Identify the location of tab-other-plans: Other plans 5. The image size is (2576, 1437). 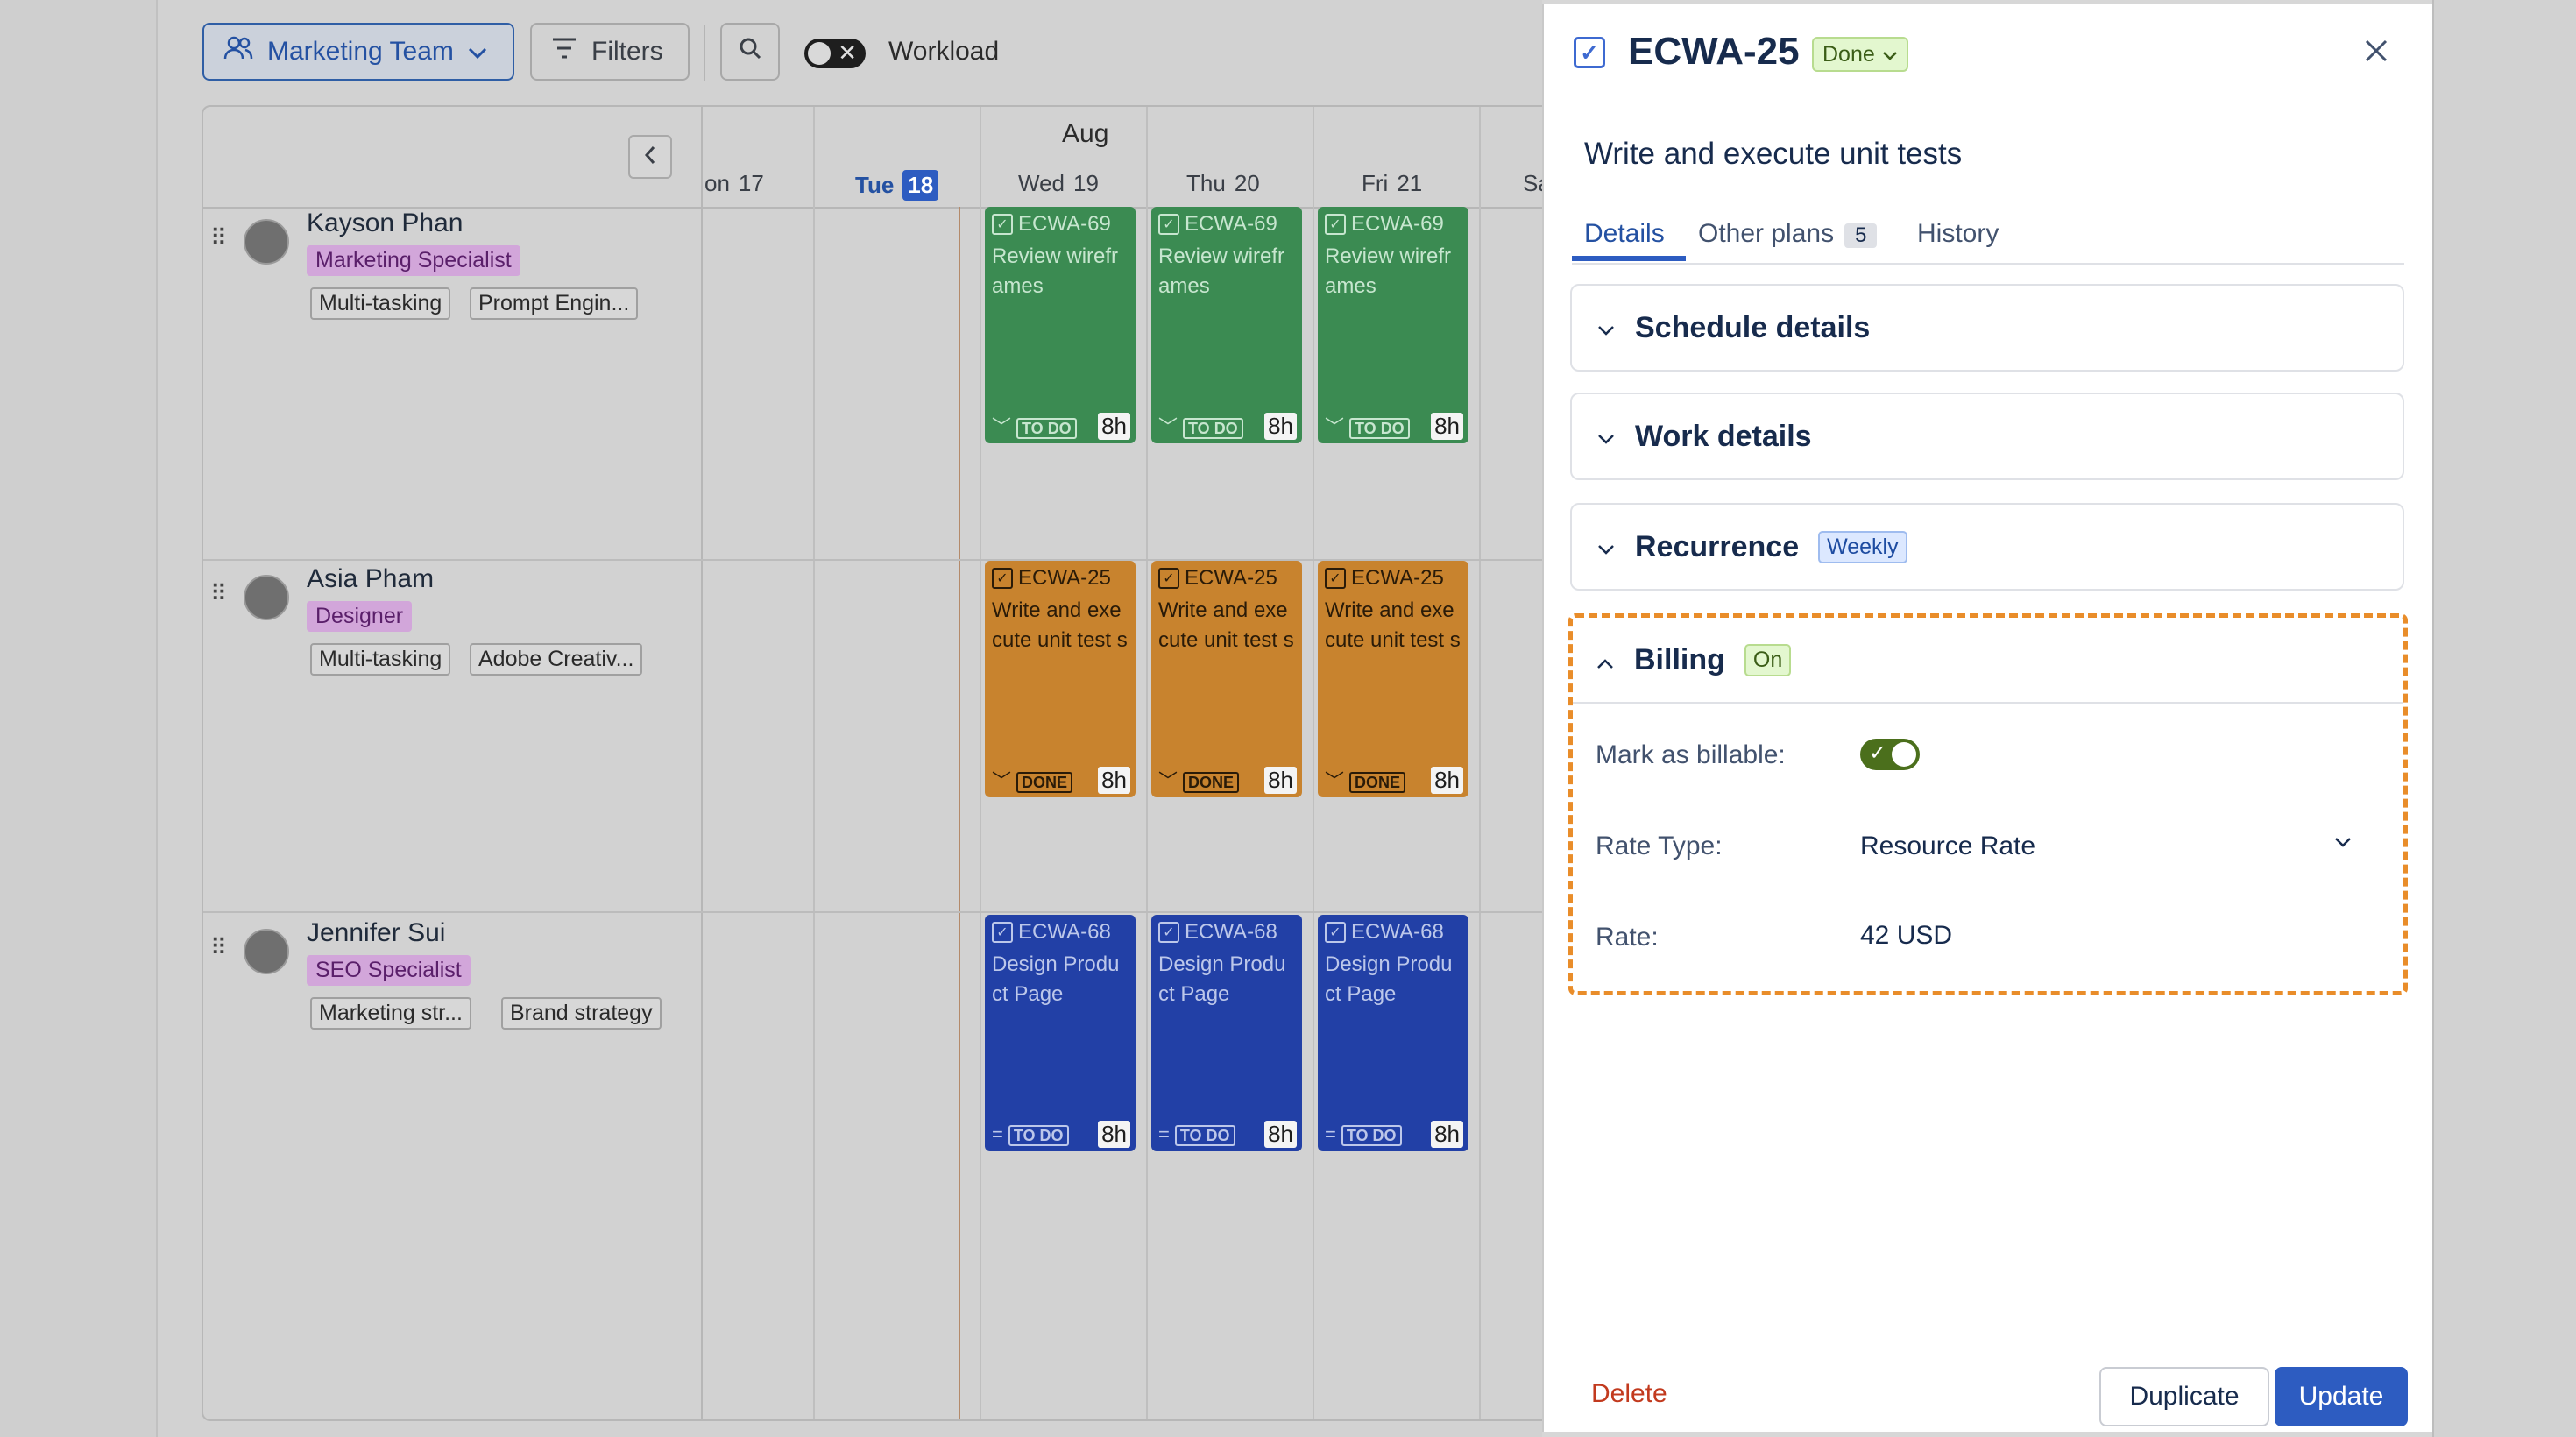
(1788, 234).